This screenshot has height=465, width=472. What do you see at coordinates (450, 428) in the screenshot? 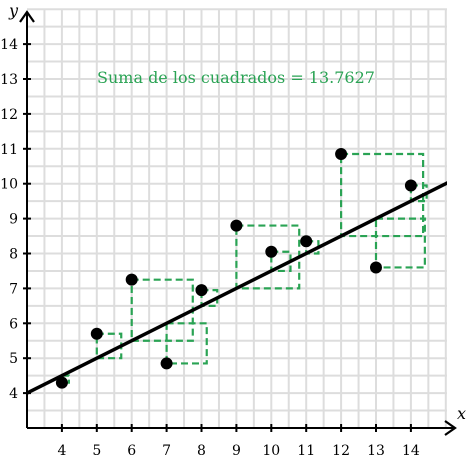
I see `x-axis-arrow` at bounding box center [450, 428].